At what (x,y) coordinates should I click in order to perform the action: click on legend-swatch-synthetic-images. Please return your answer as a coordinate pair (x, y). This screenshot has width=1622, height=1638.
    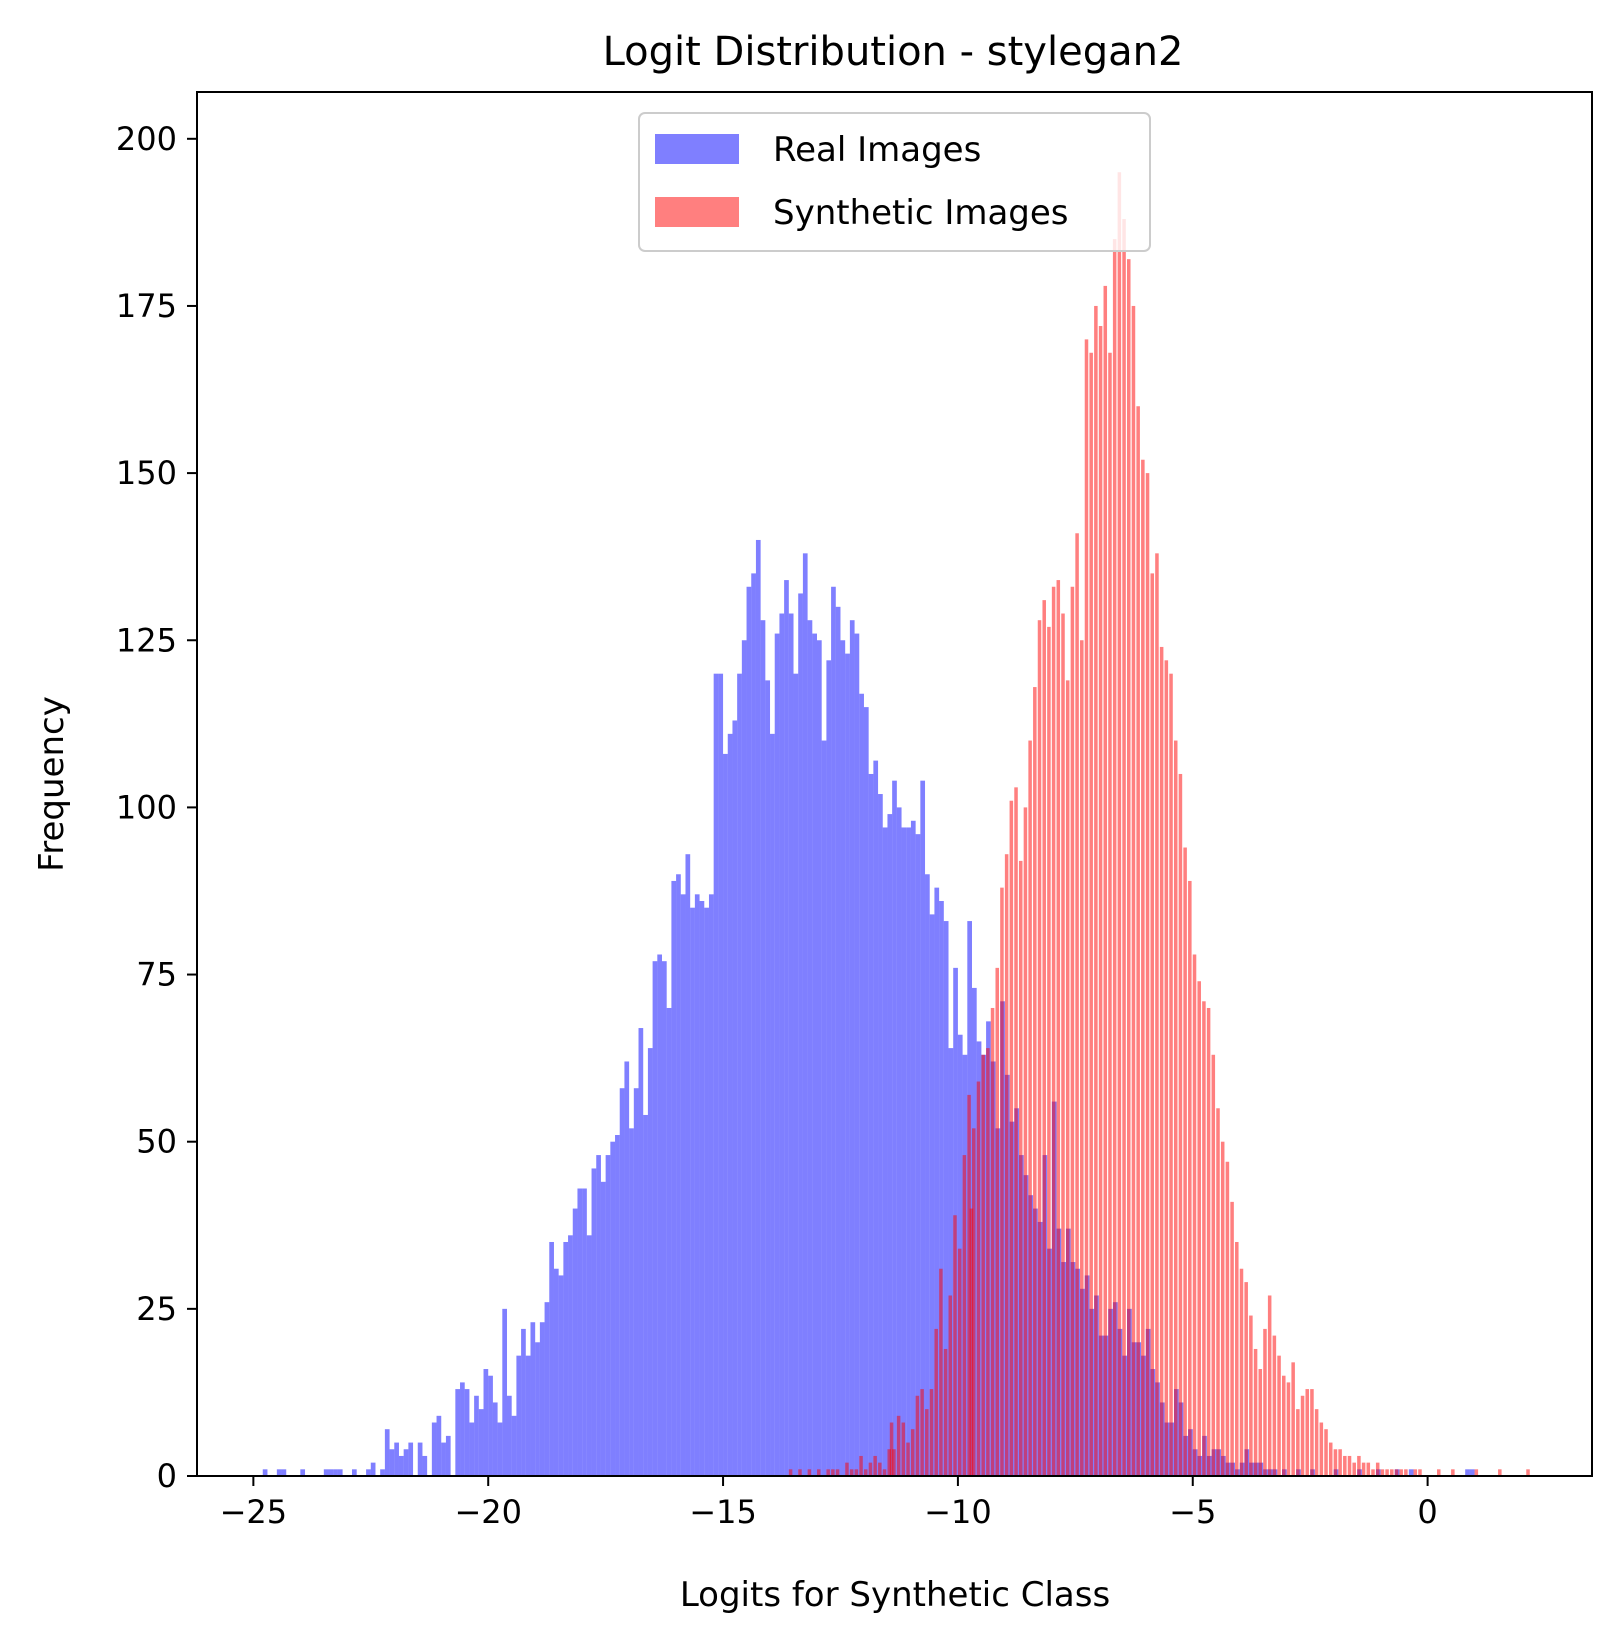
    Looking at the image, I should click on (697, 212).